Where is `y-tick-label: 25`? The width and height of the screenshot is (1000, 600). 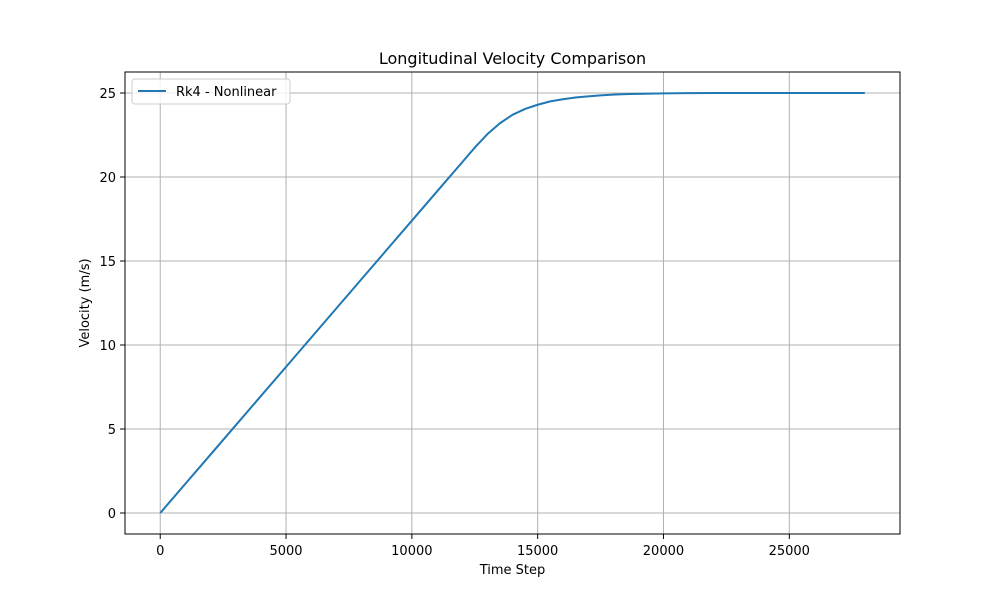
y-tick-label: 25 is located at coordinates (107, 94).